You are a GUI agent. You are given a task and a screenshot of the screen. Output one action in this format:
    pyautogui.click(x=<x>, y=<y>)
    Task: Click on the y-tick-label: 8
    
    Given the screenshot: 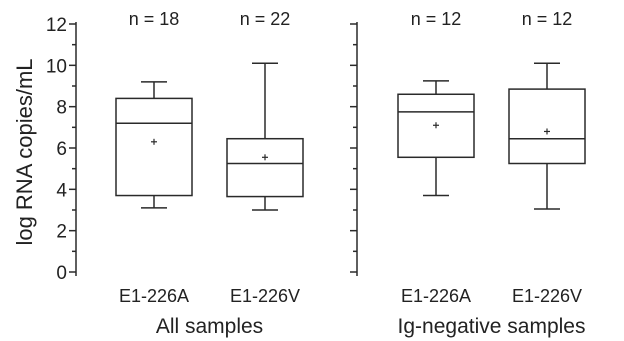 What is the action you would take?
    pyautogui.click(x=61, y=108)
    